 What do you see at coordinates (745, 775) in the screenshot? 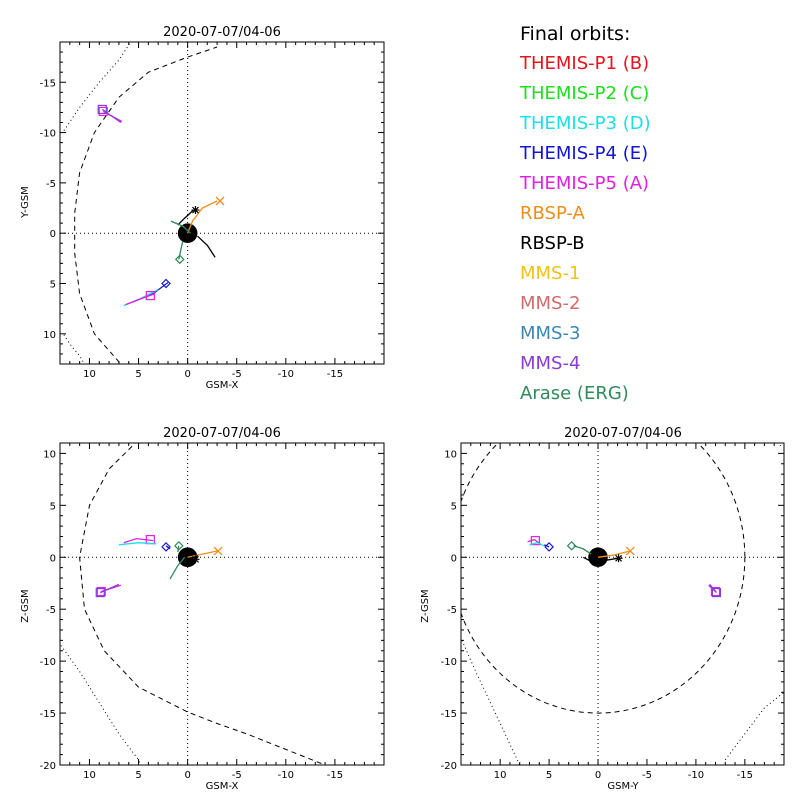
I see `x-tick-label: -15` at bounding box center [745, 775].